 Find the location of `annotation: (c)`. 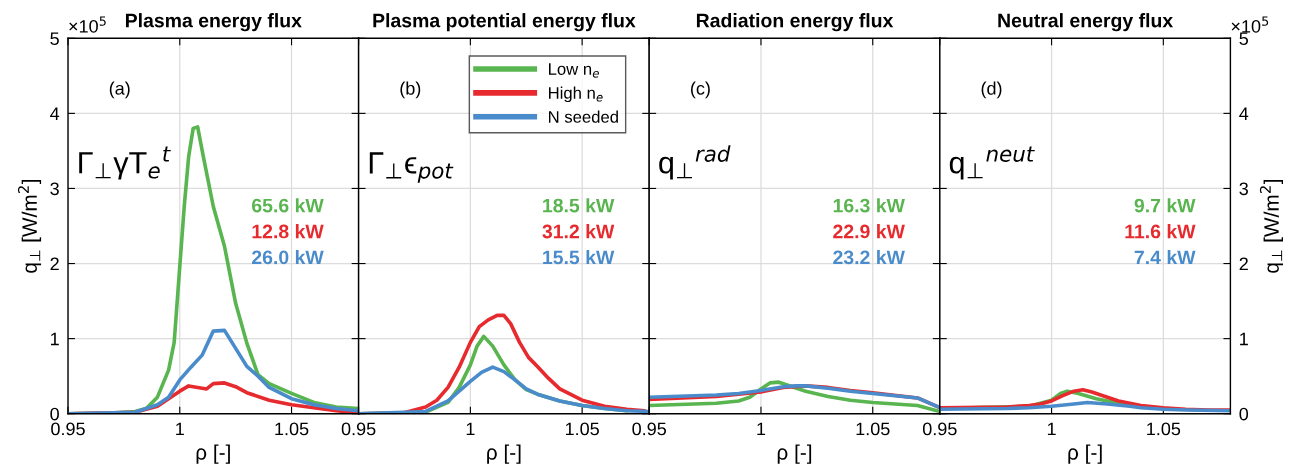

annotation: (c) is located at coordinates (700, 90).